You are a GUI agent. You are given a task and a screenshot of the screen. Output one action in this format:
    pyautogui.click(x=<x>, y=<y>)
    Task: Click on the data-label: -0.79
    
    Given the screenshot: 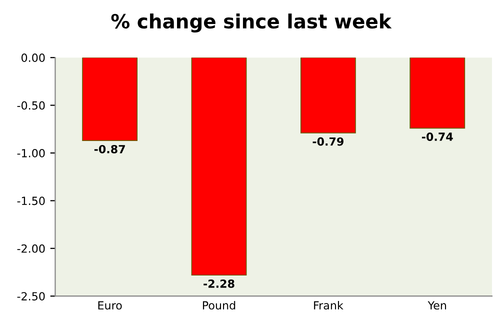 What is the action you would take?
    pyautogui.click(x=328, y=141)
    